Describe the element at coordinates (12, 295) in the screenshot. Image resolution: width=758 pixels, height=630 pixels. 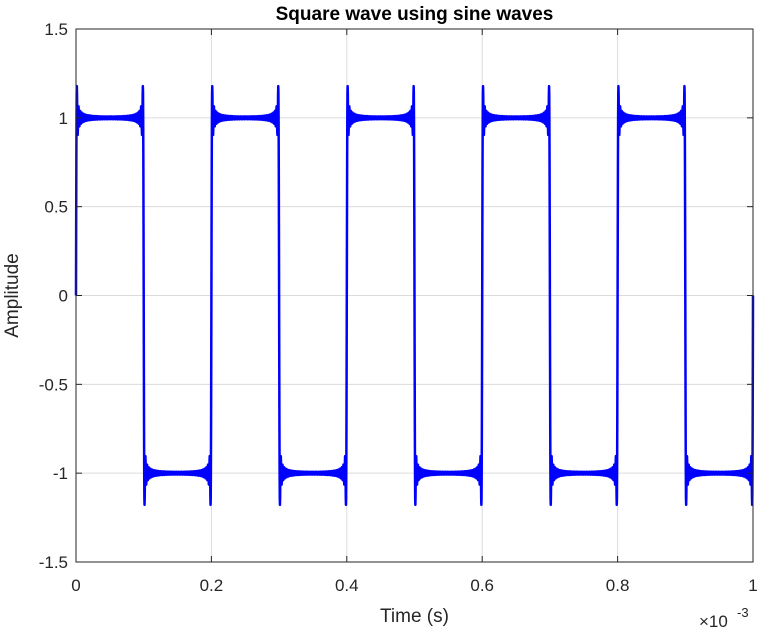
I see `y-axis-label: Amplitude` at that location.